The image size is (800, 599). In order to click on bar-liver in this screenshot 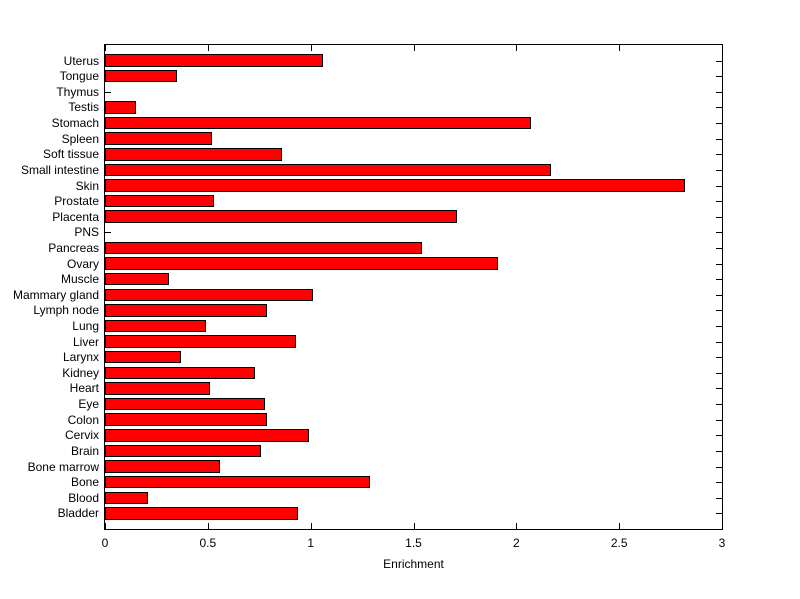, I will do `click(201, 341)`.